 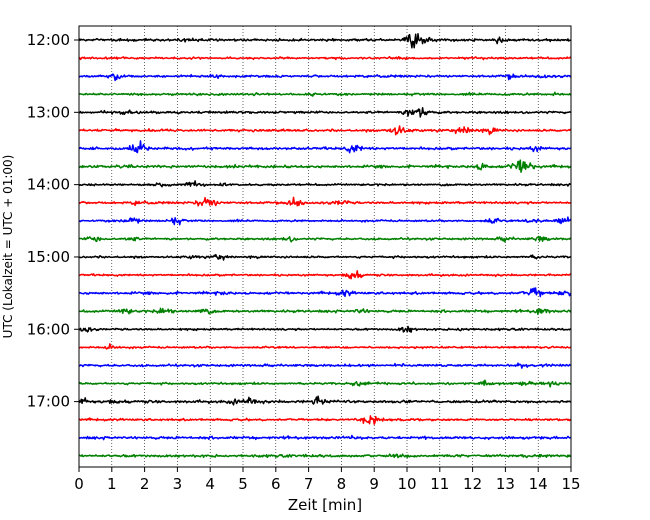 What do you see at coordinates (48, 402) in the screenshot?
I see `y-tick-label: 17:00` at bounding box center [48, 402].